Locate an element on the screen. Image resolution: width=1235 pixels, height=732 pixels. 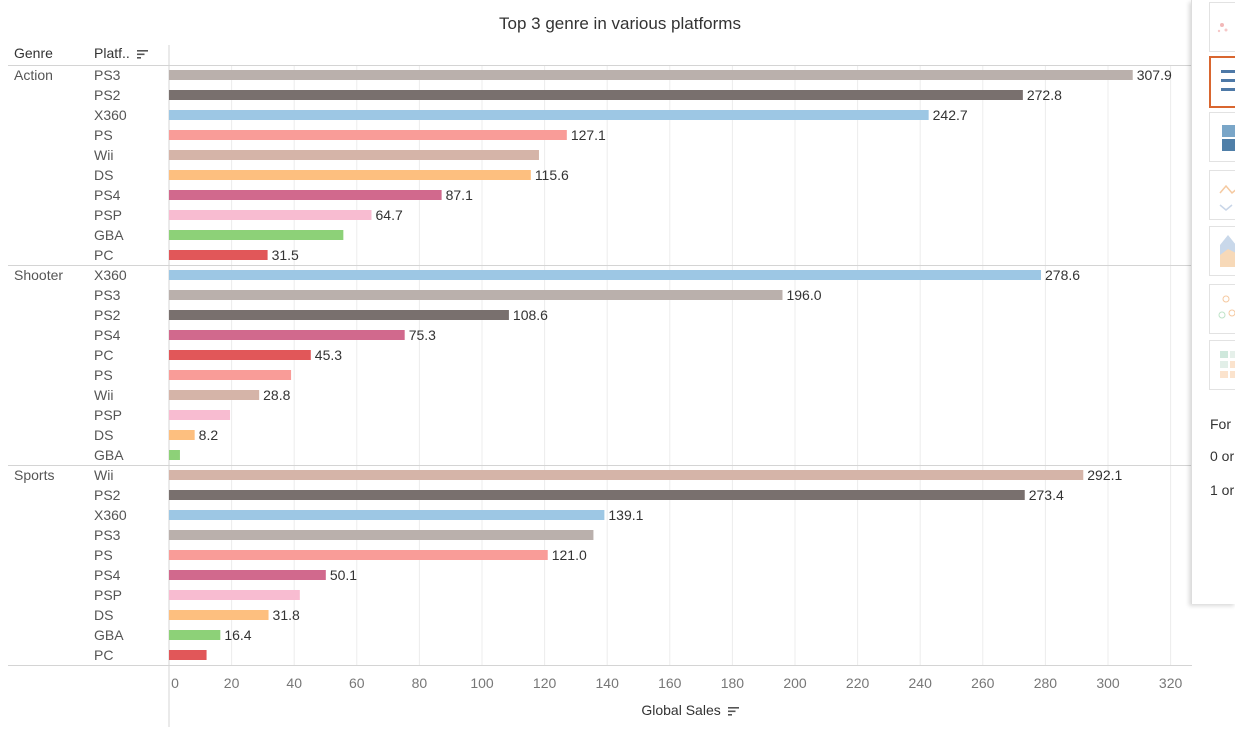
genre-label: Shooter is located at coordinates (38, 275).